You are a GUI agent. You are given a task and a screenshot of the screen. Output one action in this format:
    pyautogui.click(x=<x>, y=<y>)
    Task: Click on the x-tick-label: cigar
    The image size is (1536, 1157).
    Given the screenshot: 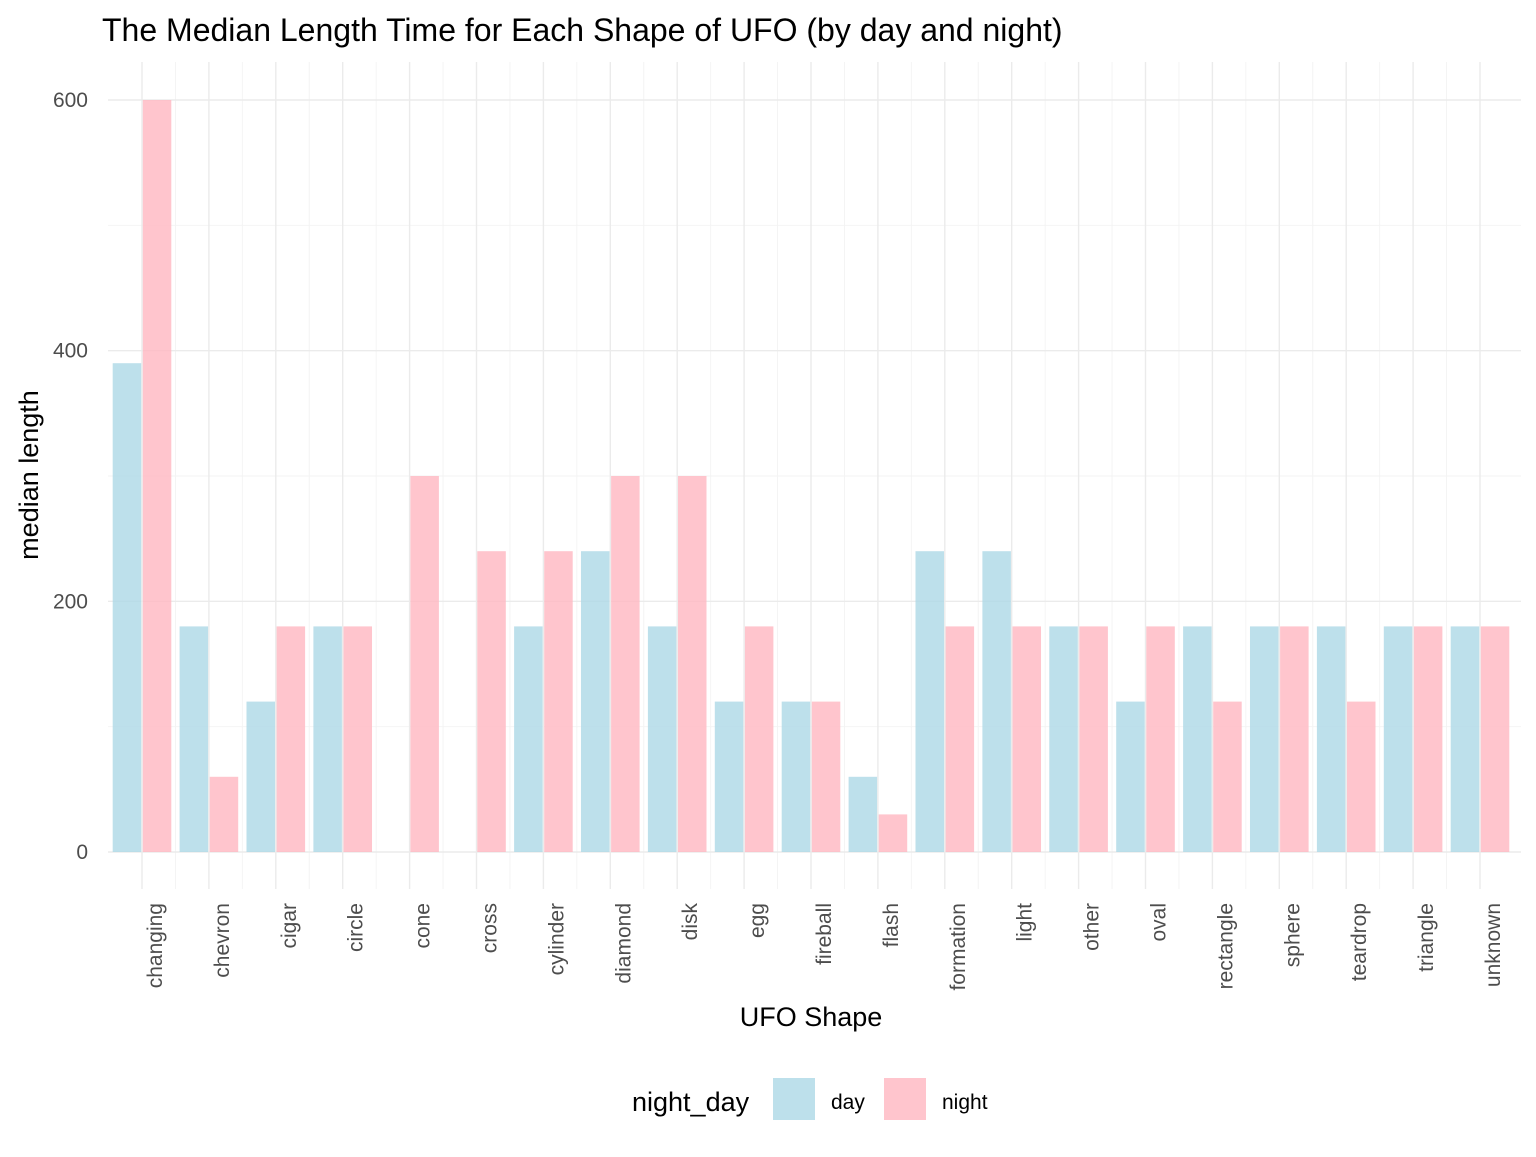 What is the action you would take?
    pyautogui.click(x=289, y=926)
    